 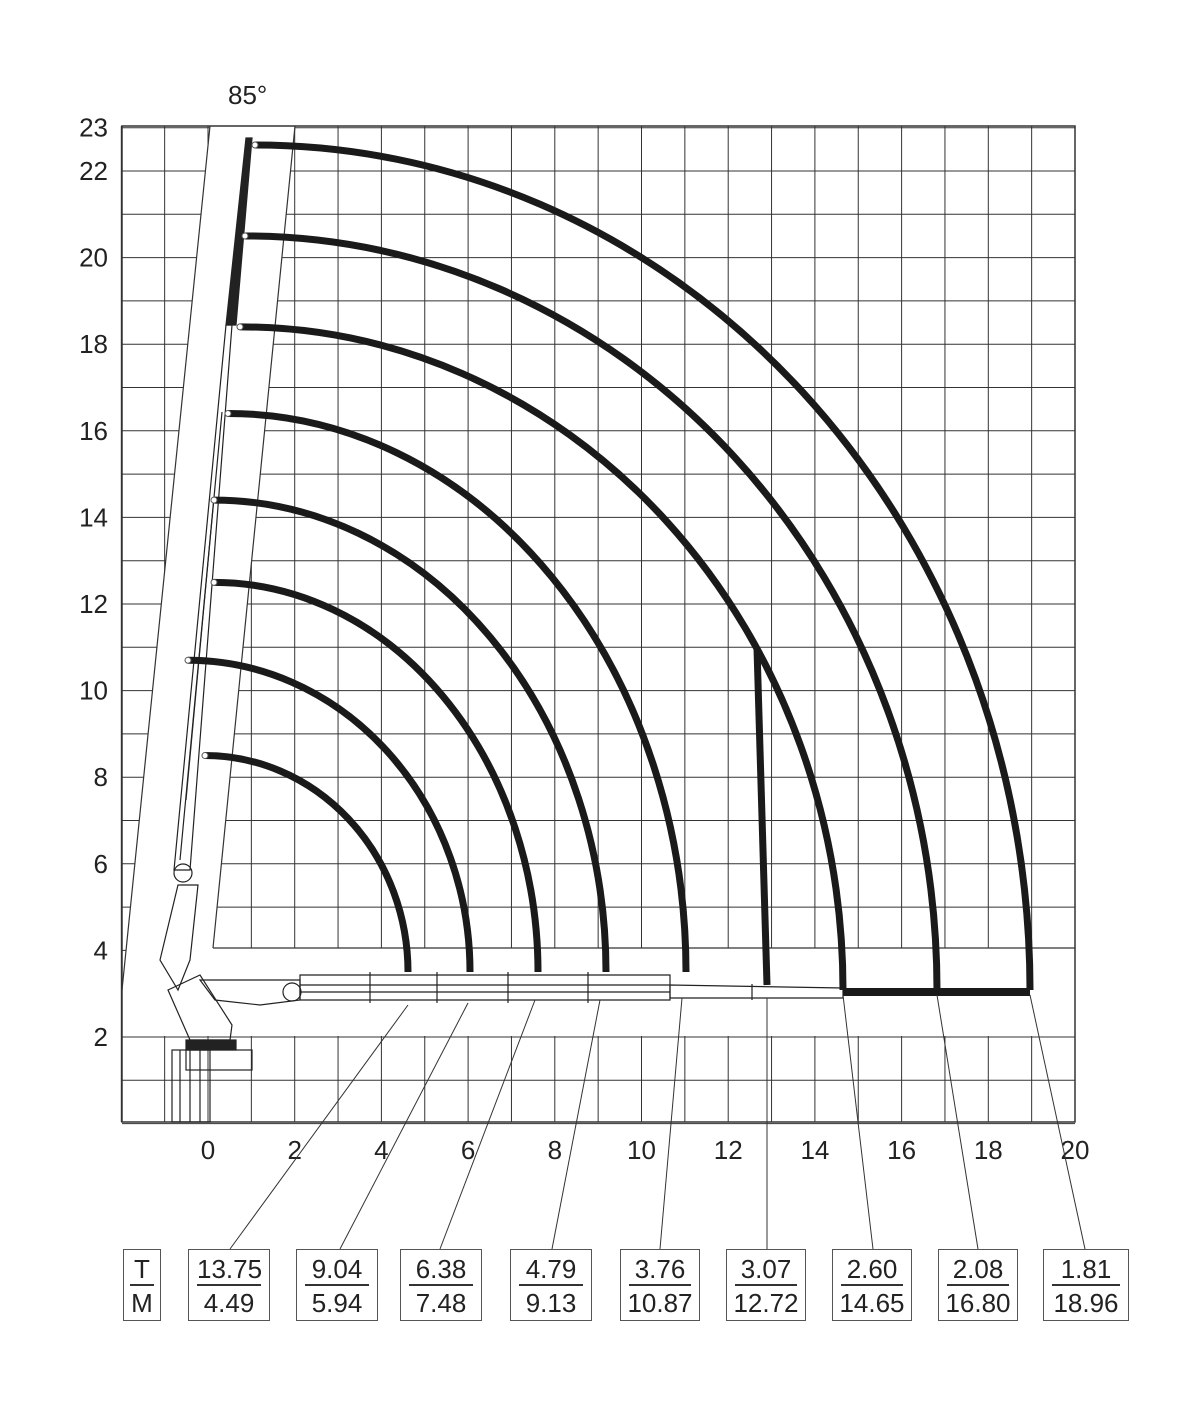 I want to click on vertical-jib-tip, so click(x=239, y=231).